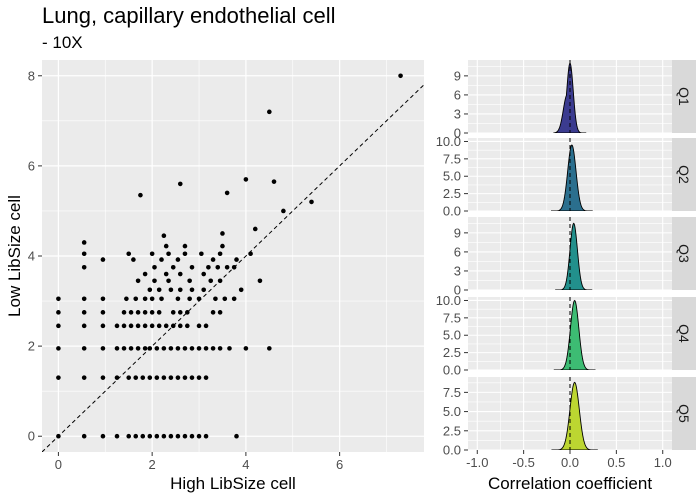 This screenshot has width=700, height=500. Describe the element at coordinates (477, 462) in the screenshot. I see `density-x-tick-label: -1.0` at that location.